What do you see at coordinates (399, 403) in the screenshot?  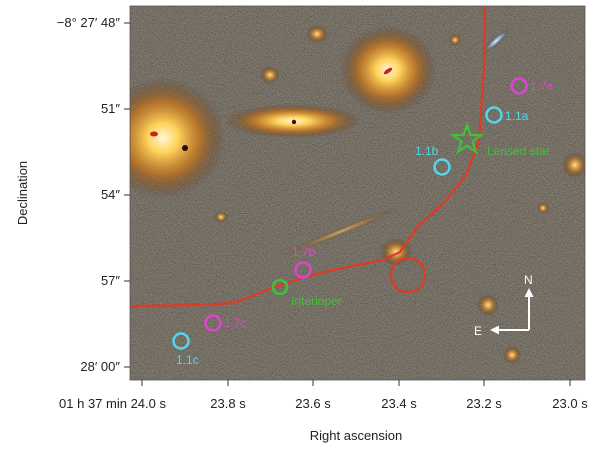 I see `x-tick-label: 23.4 s` at bounding box center [399, 403].